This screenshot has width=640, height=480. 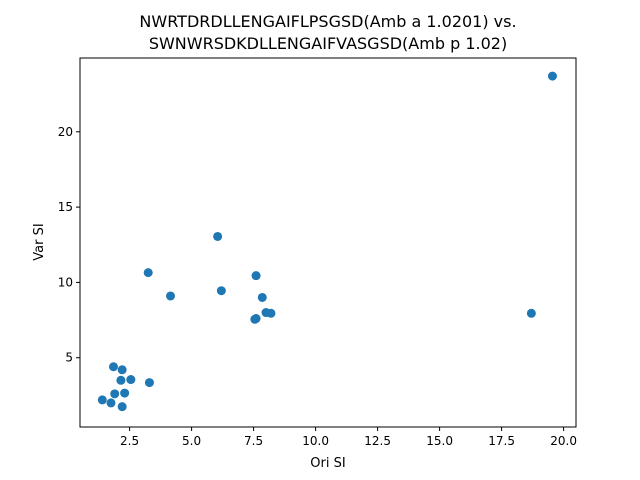 I want to click on x-tick-label: 5.0, so click(x=191, y=441).